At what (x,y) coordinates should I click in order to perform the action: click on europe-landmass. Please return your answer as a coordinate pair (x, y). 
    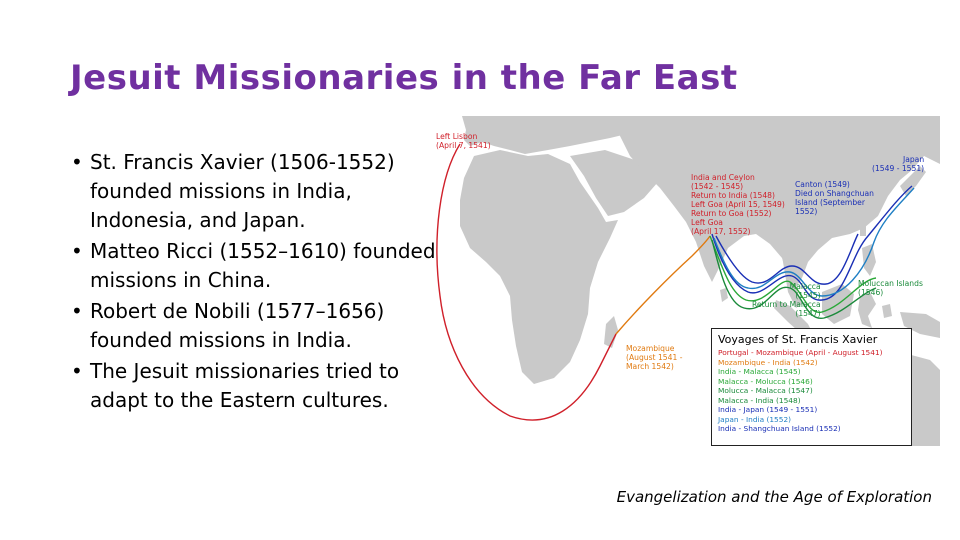
    Looking at the image, I should click on (561, 135).